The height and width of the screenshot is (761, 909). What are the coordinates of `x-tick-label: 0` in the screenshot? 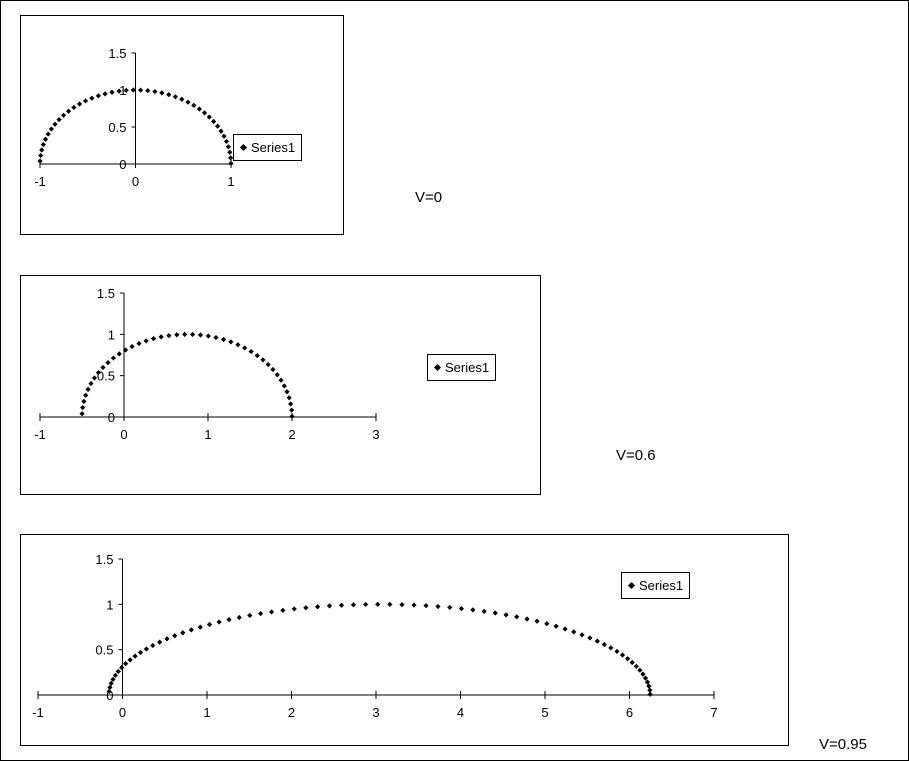 It's located at (122, 712).